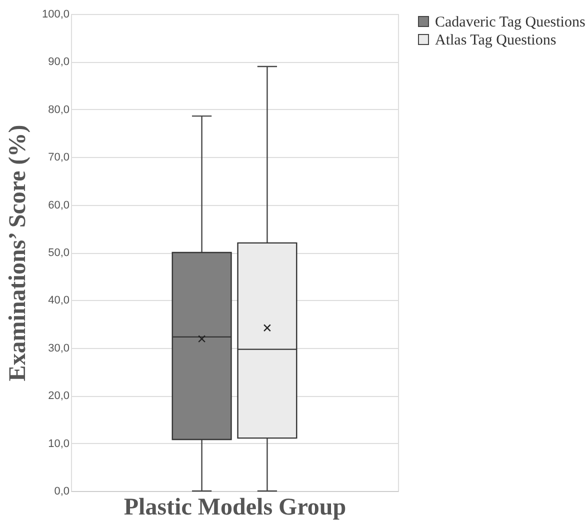 The height and width of the screenshot is (523, 588). What do you see at coordinates (510, 22) in the screenshot?
I see `legend-label: Cadaveric Tag Questions` at bounding box center [510, 22].